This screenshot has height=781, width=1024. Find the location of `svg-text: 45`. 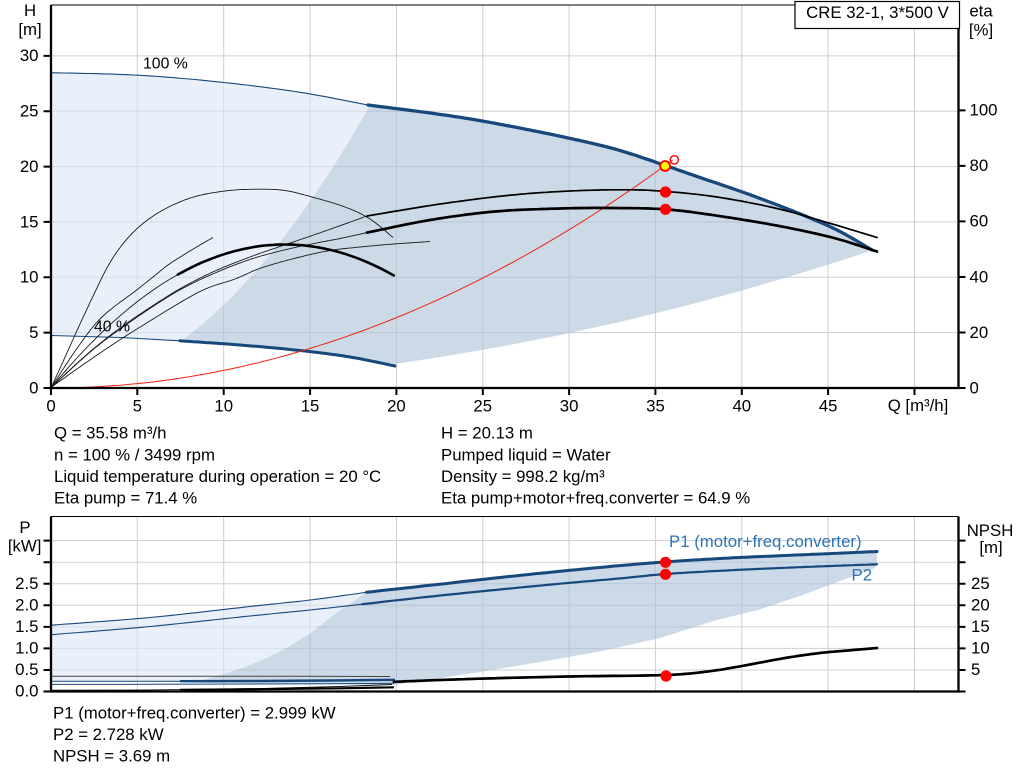

svg-text: 45 is located at coordinates (828, 406).